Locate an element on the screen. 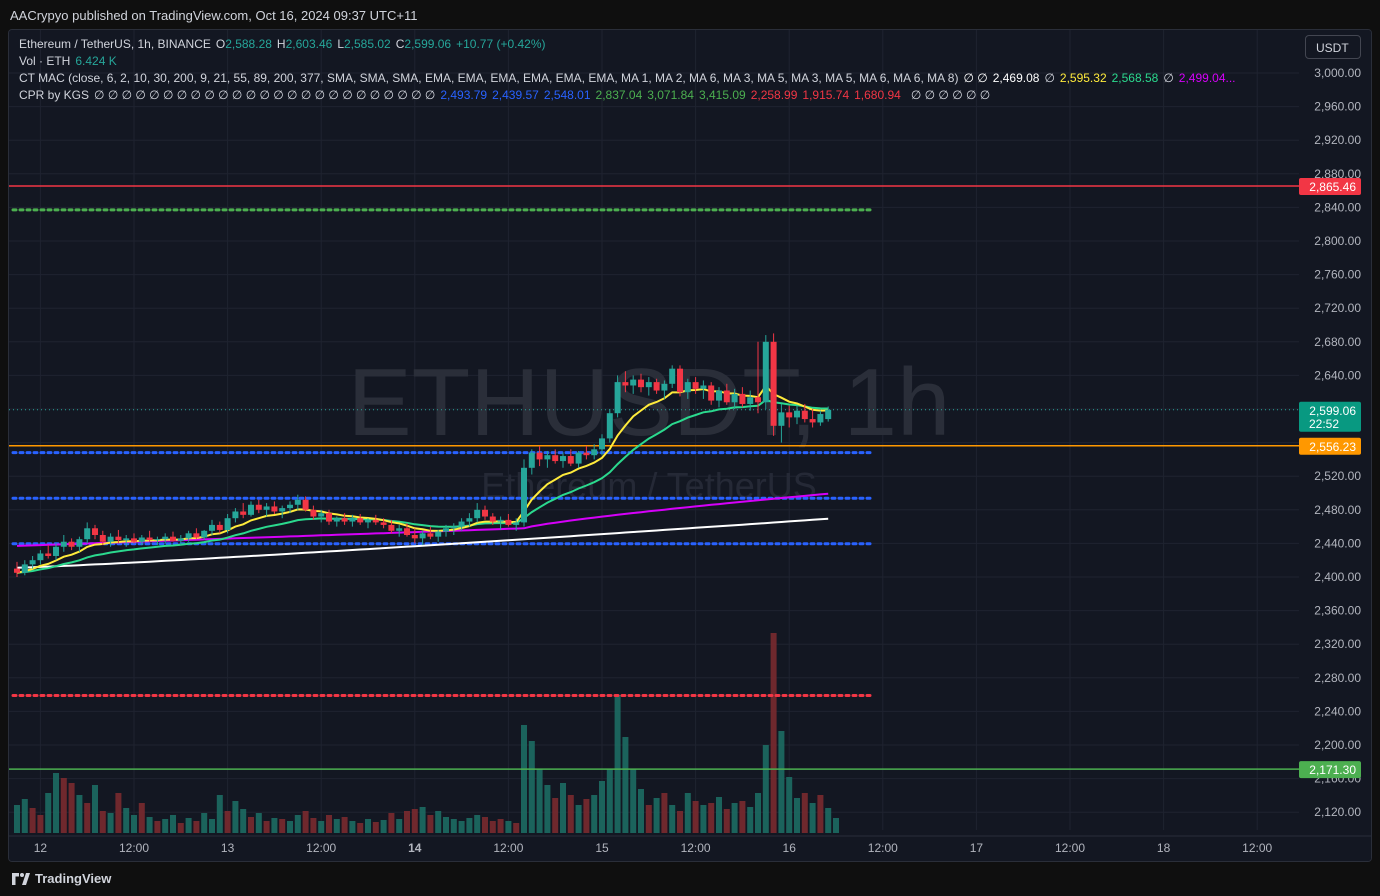 This screenshot has height=896, width=1380. symbol-title: Ethereum / TetherUS, 1h, BINANCE is located at coordinates (115, 44).